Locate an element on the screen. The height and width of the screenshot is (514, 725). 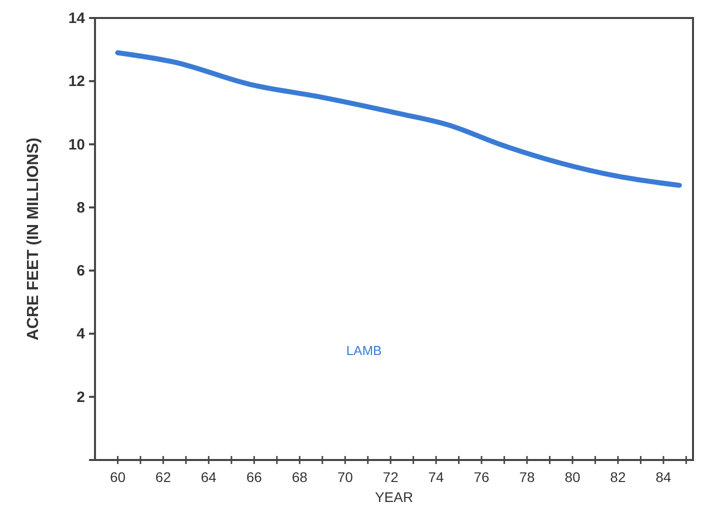
x-tick-label: 70 is located at coordinates (345, 477).